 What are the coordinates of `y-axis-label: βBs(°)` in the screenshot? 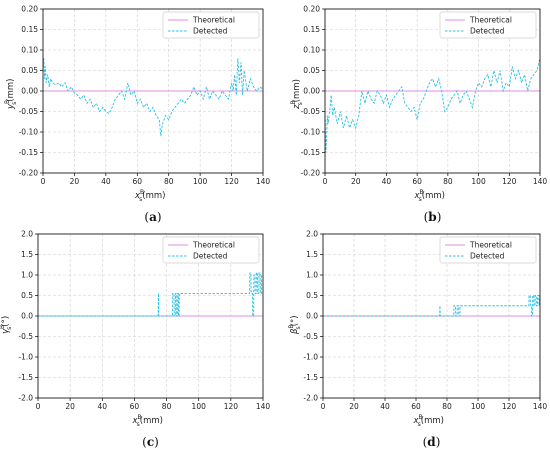 It's located at (295, 325).